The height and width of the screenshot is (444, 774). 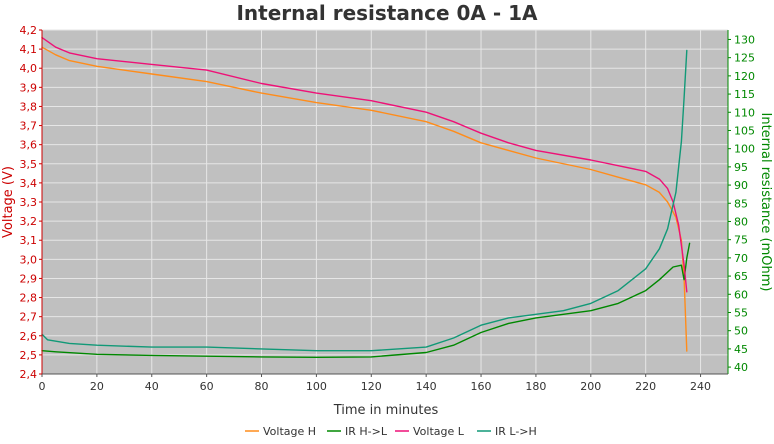 I want to click on x-tick-label: 100, so click(x=316, y=386).